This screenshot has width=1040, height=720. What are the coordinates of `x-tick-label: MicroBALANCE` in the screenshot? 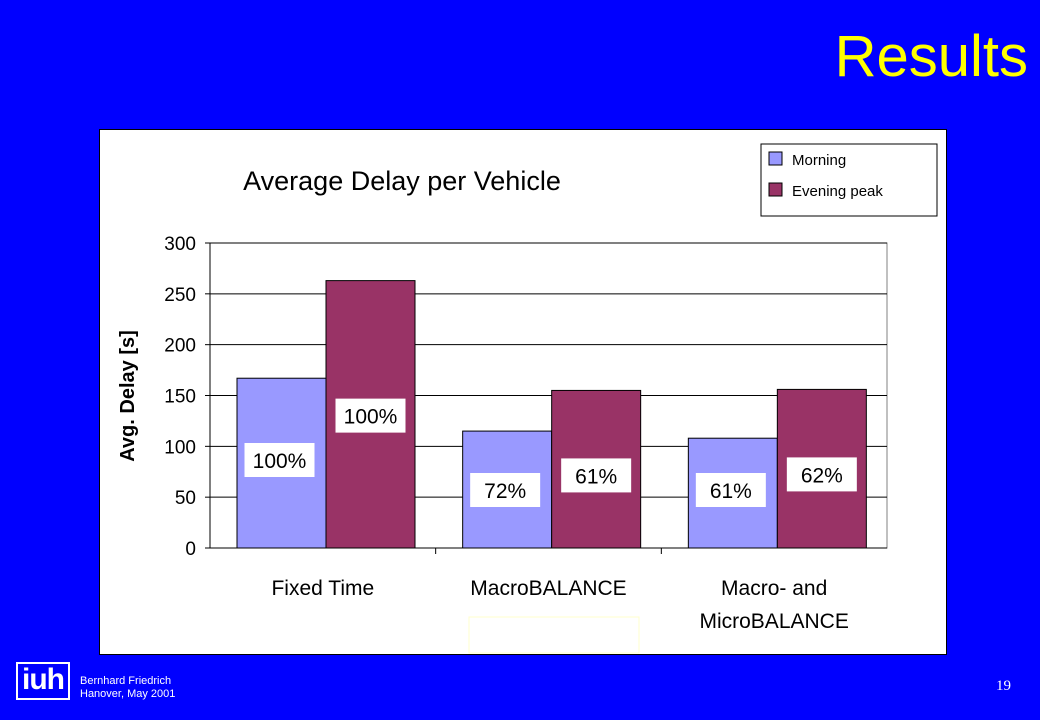 It's located at (773, 621).